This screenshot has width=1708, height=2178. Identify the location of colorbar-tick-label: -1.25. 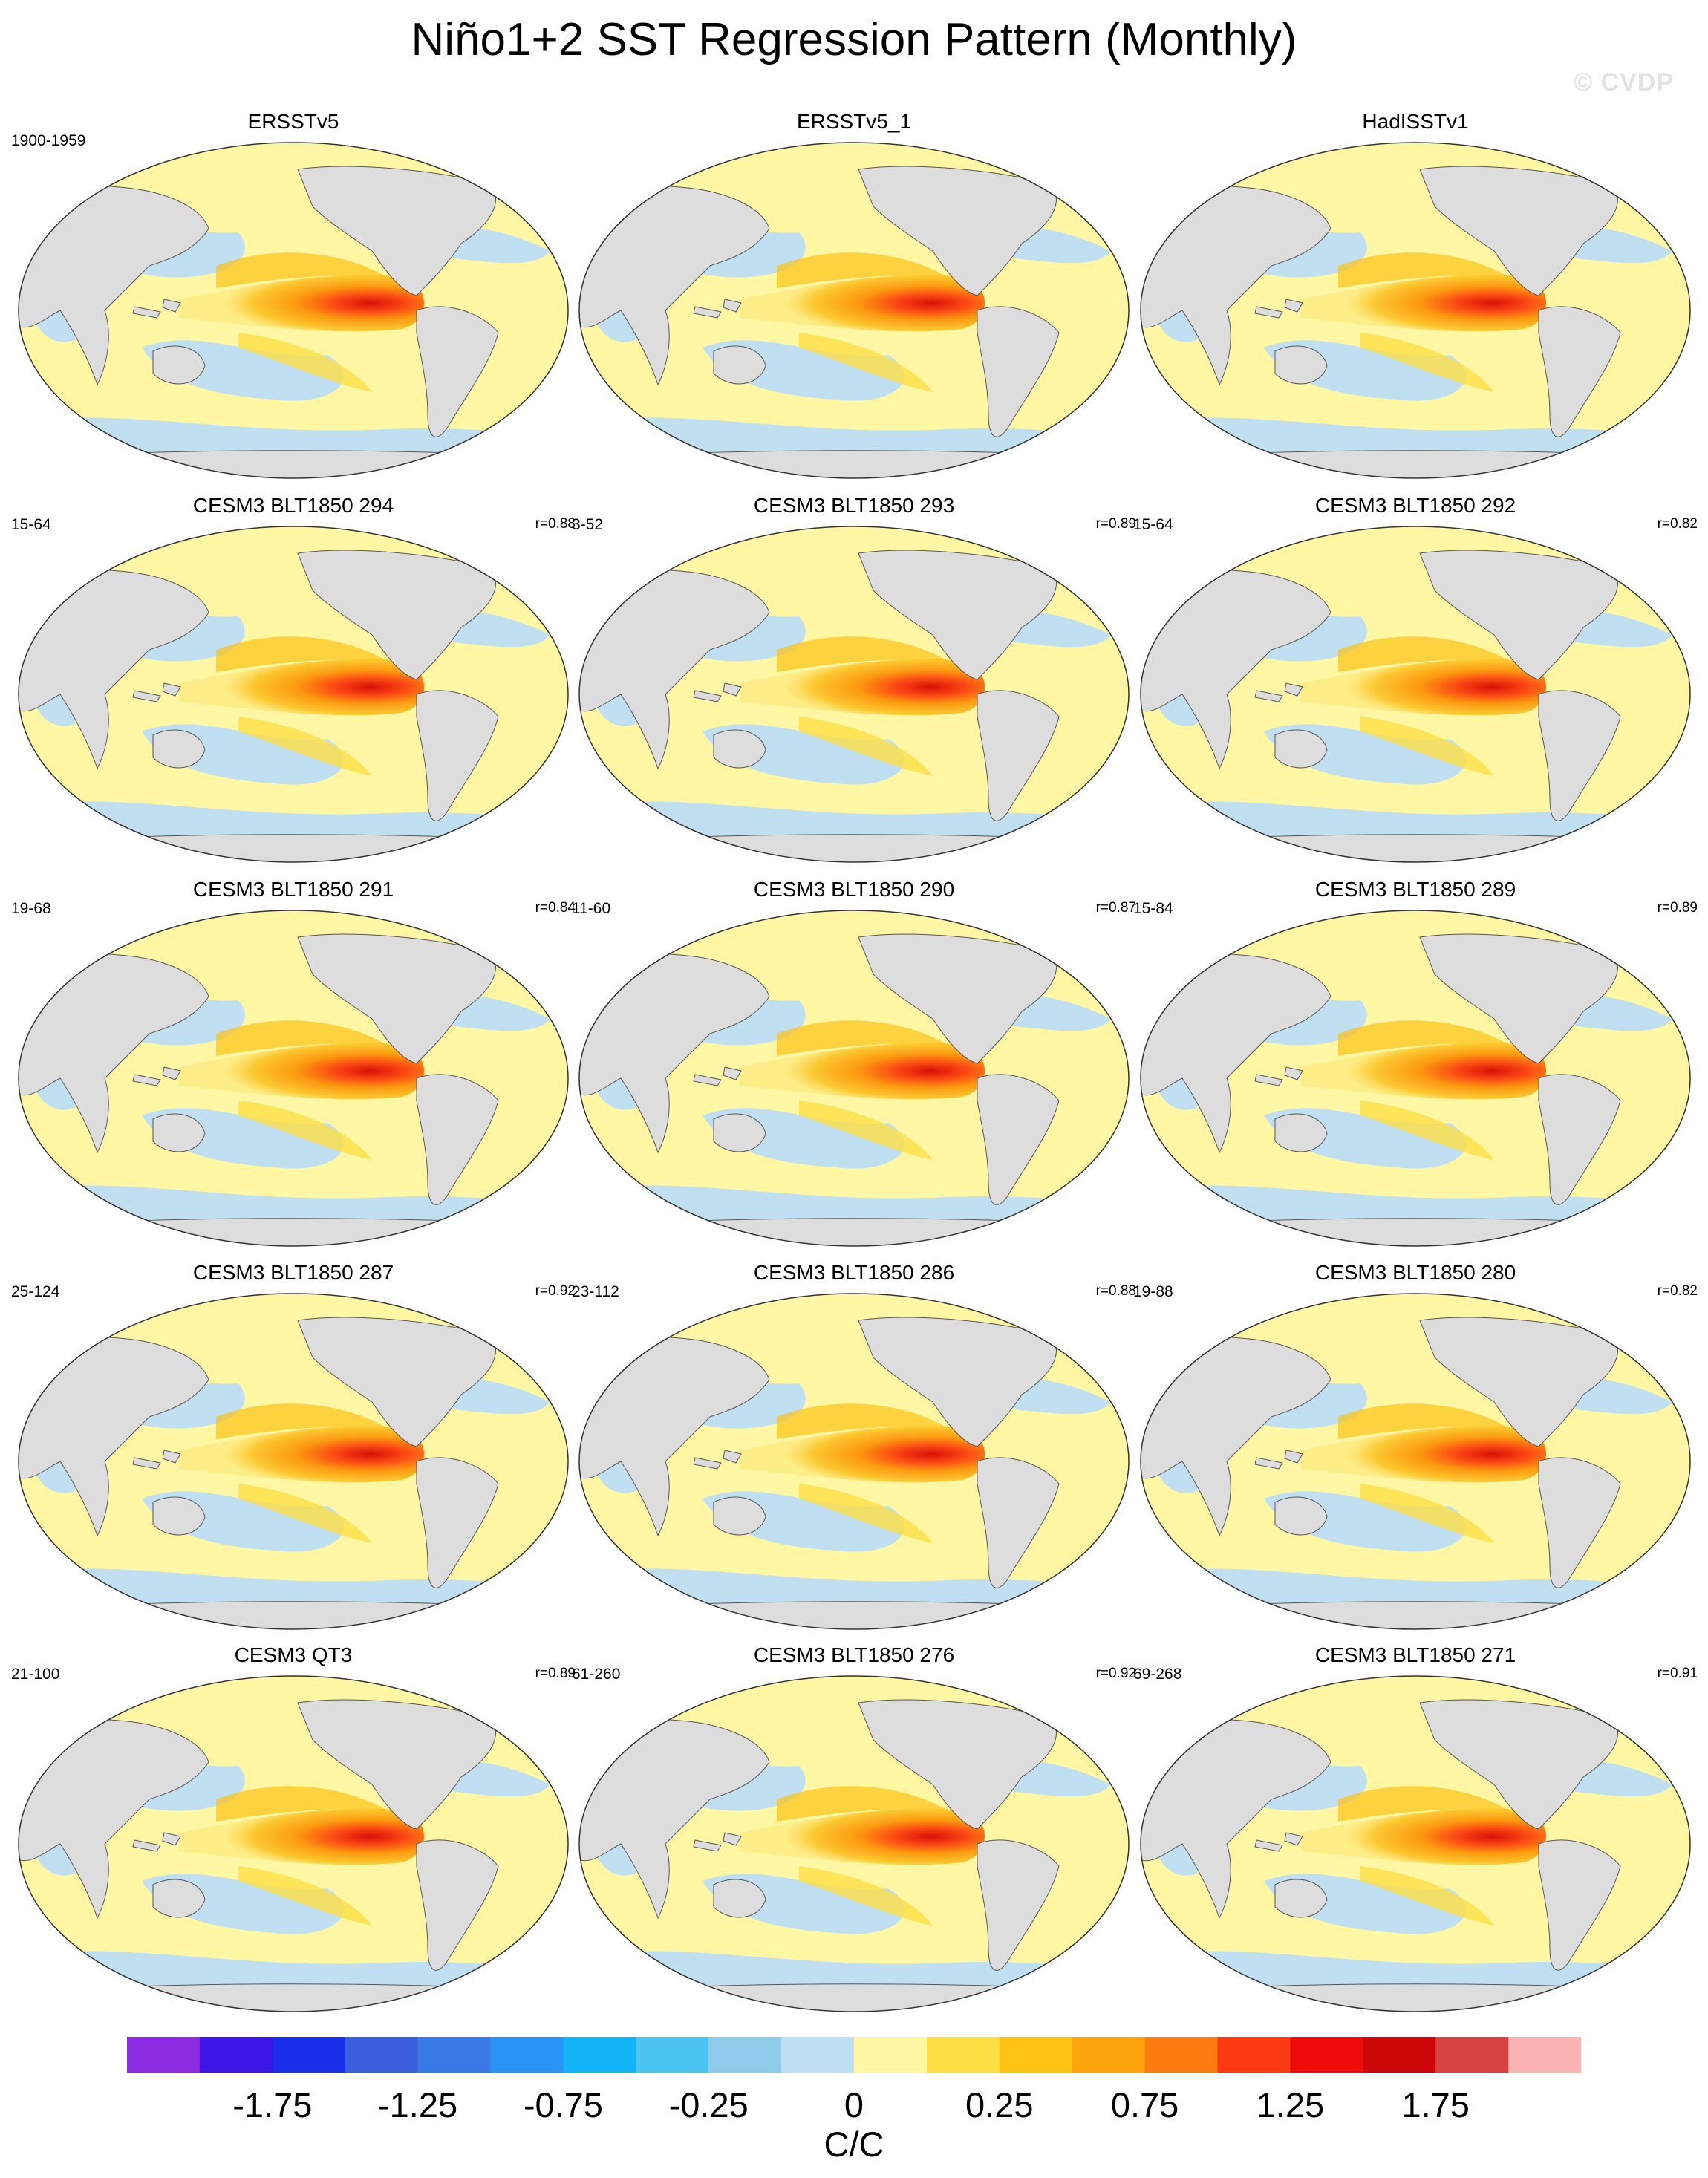
(418, 2105).